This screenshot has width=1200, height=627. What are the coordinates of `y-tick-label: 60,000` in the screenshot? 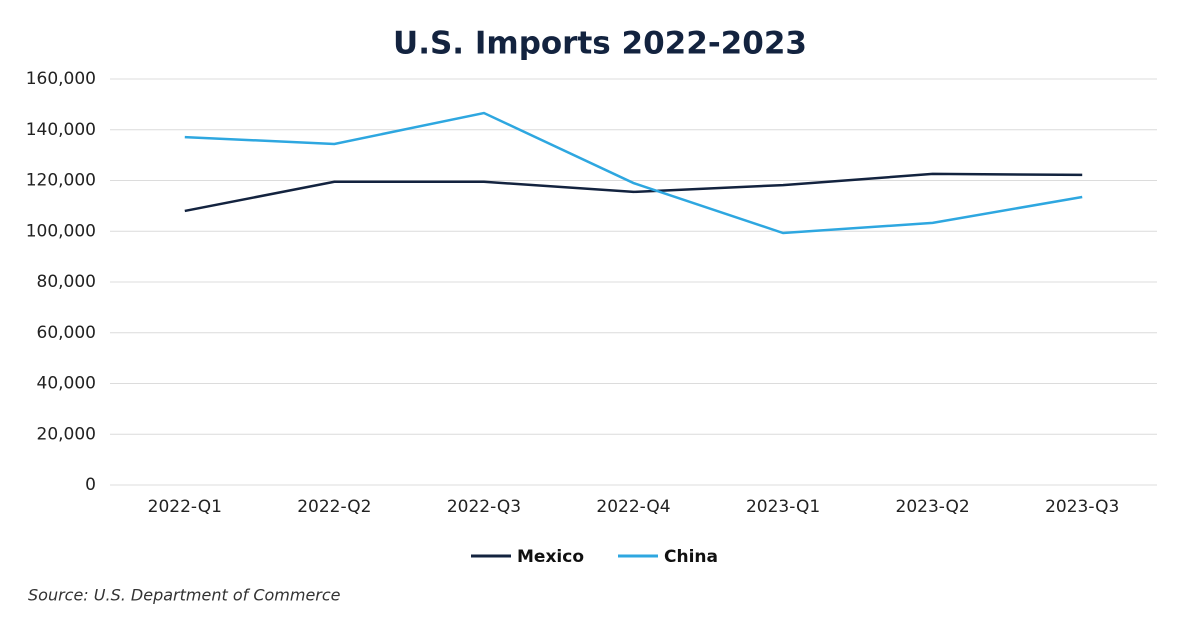 It's located at (66, 333).